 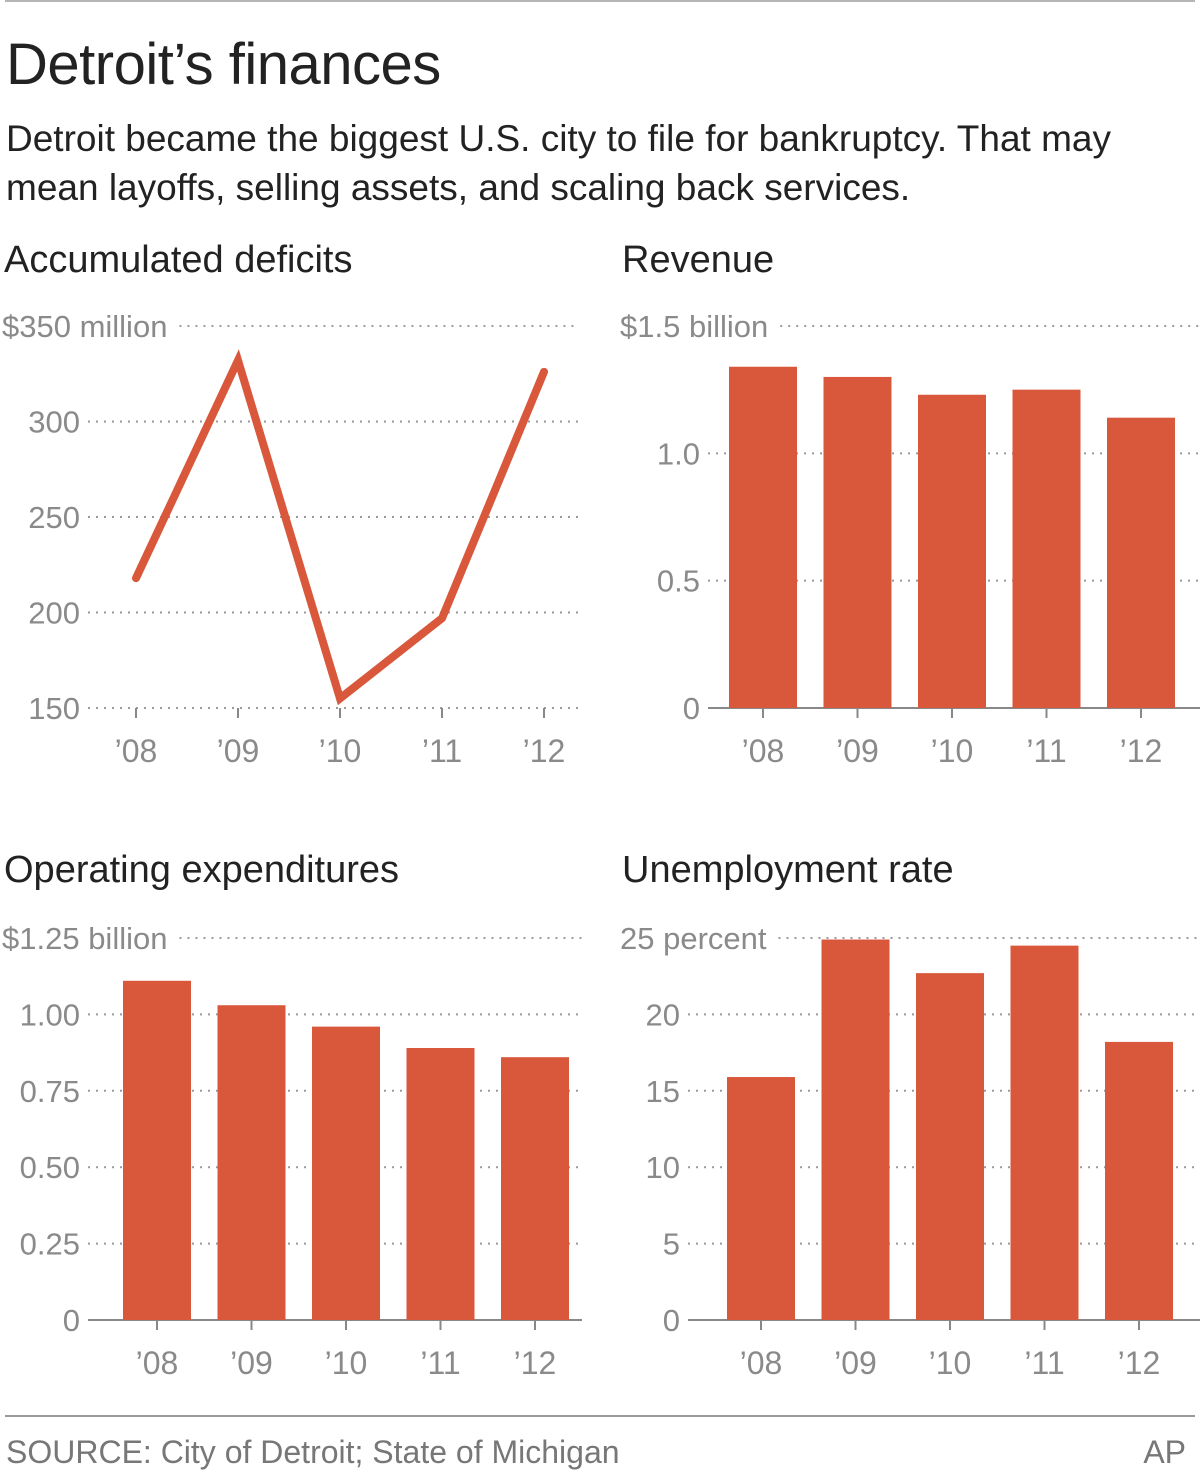 What do you see at coordinates (54, 708) in the screenshot?
I see `y-tick-label: 150` at bounding box center [54, 708].